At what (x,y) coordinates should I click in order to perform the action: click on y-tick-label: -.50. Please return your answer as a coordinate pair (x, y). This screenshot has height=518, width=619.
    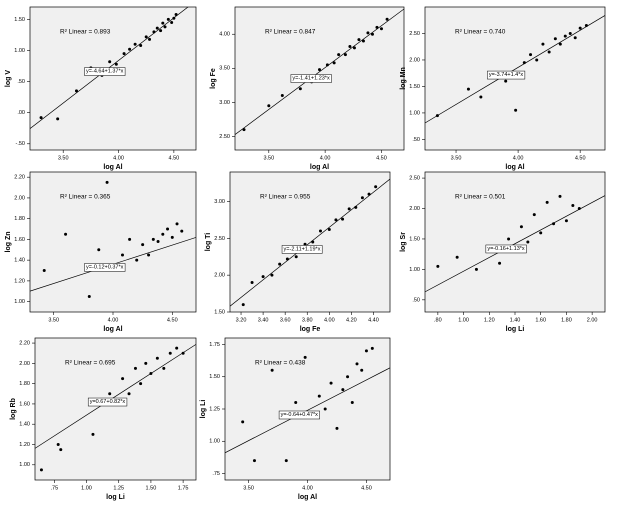
    Looking at the image, I should click on (20, 144).